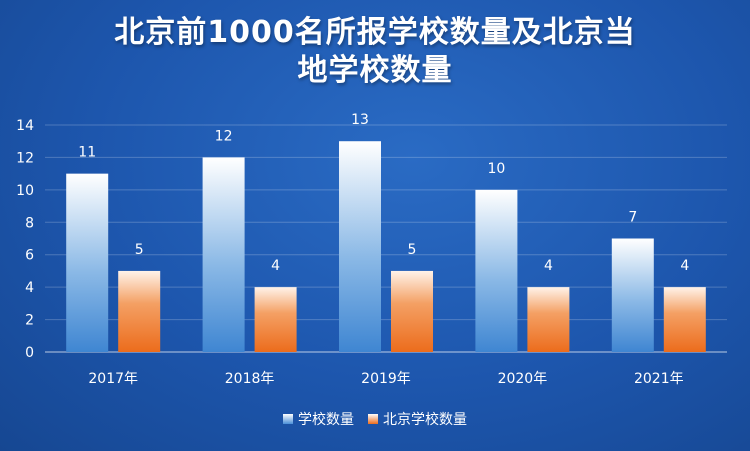  Describe the element at coordinates (412, 250) in the screenshot. I see `data-label-s2-3: 5` at that location.